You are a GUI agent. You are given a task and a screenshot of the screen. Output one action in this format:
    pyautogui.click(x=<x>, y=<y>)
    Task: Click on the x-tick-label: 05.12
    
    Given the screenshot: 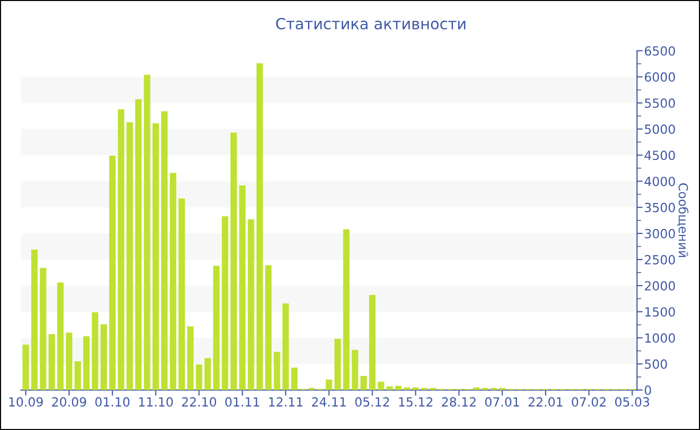 What is the action you would take?
    pyautogui.click(x=372, y=402)
    